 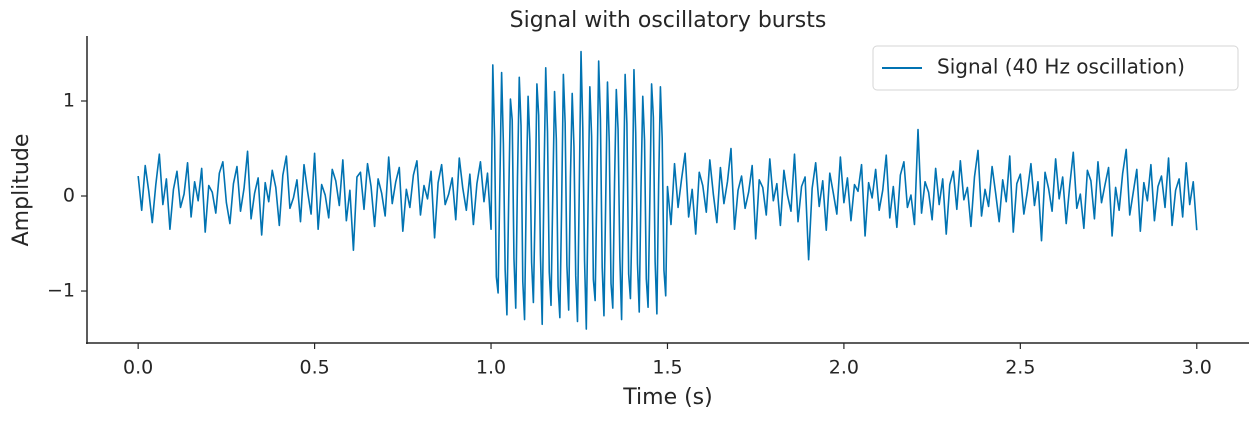 I want to click on legend: Signal (40 Hz oscillation), so click(x=1055, y=68).